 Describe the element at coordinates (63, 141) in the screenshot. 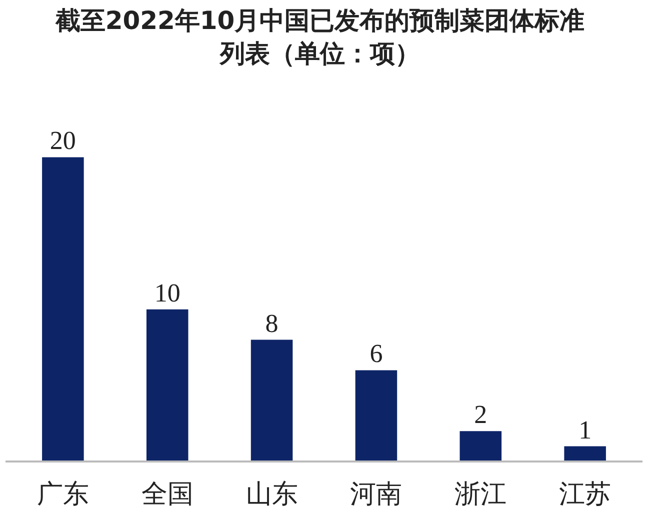

I see `data-label: 20` at that location.